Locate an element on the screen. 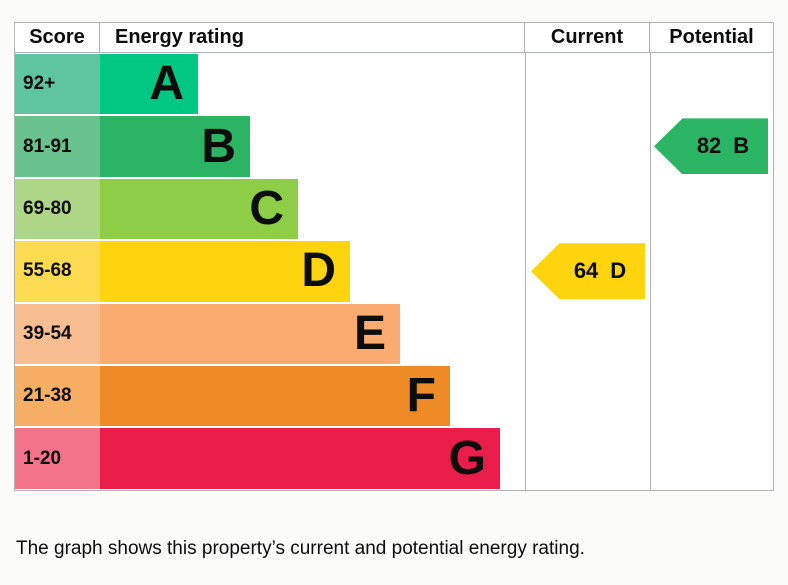 Image resolution: width=788 pixels, height=585 pixels. band-score-range: 39-54 is located at coordinates (57, 333).